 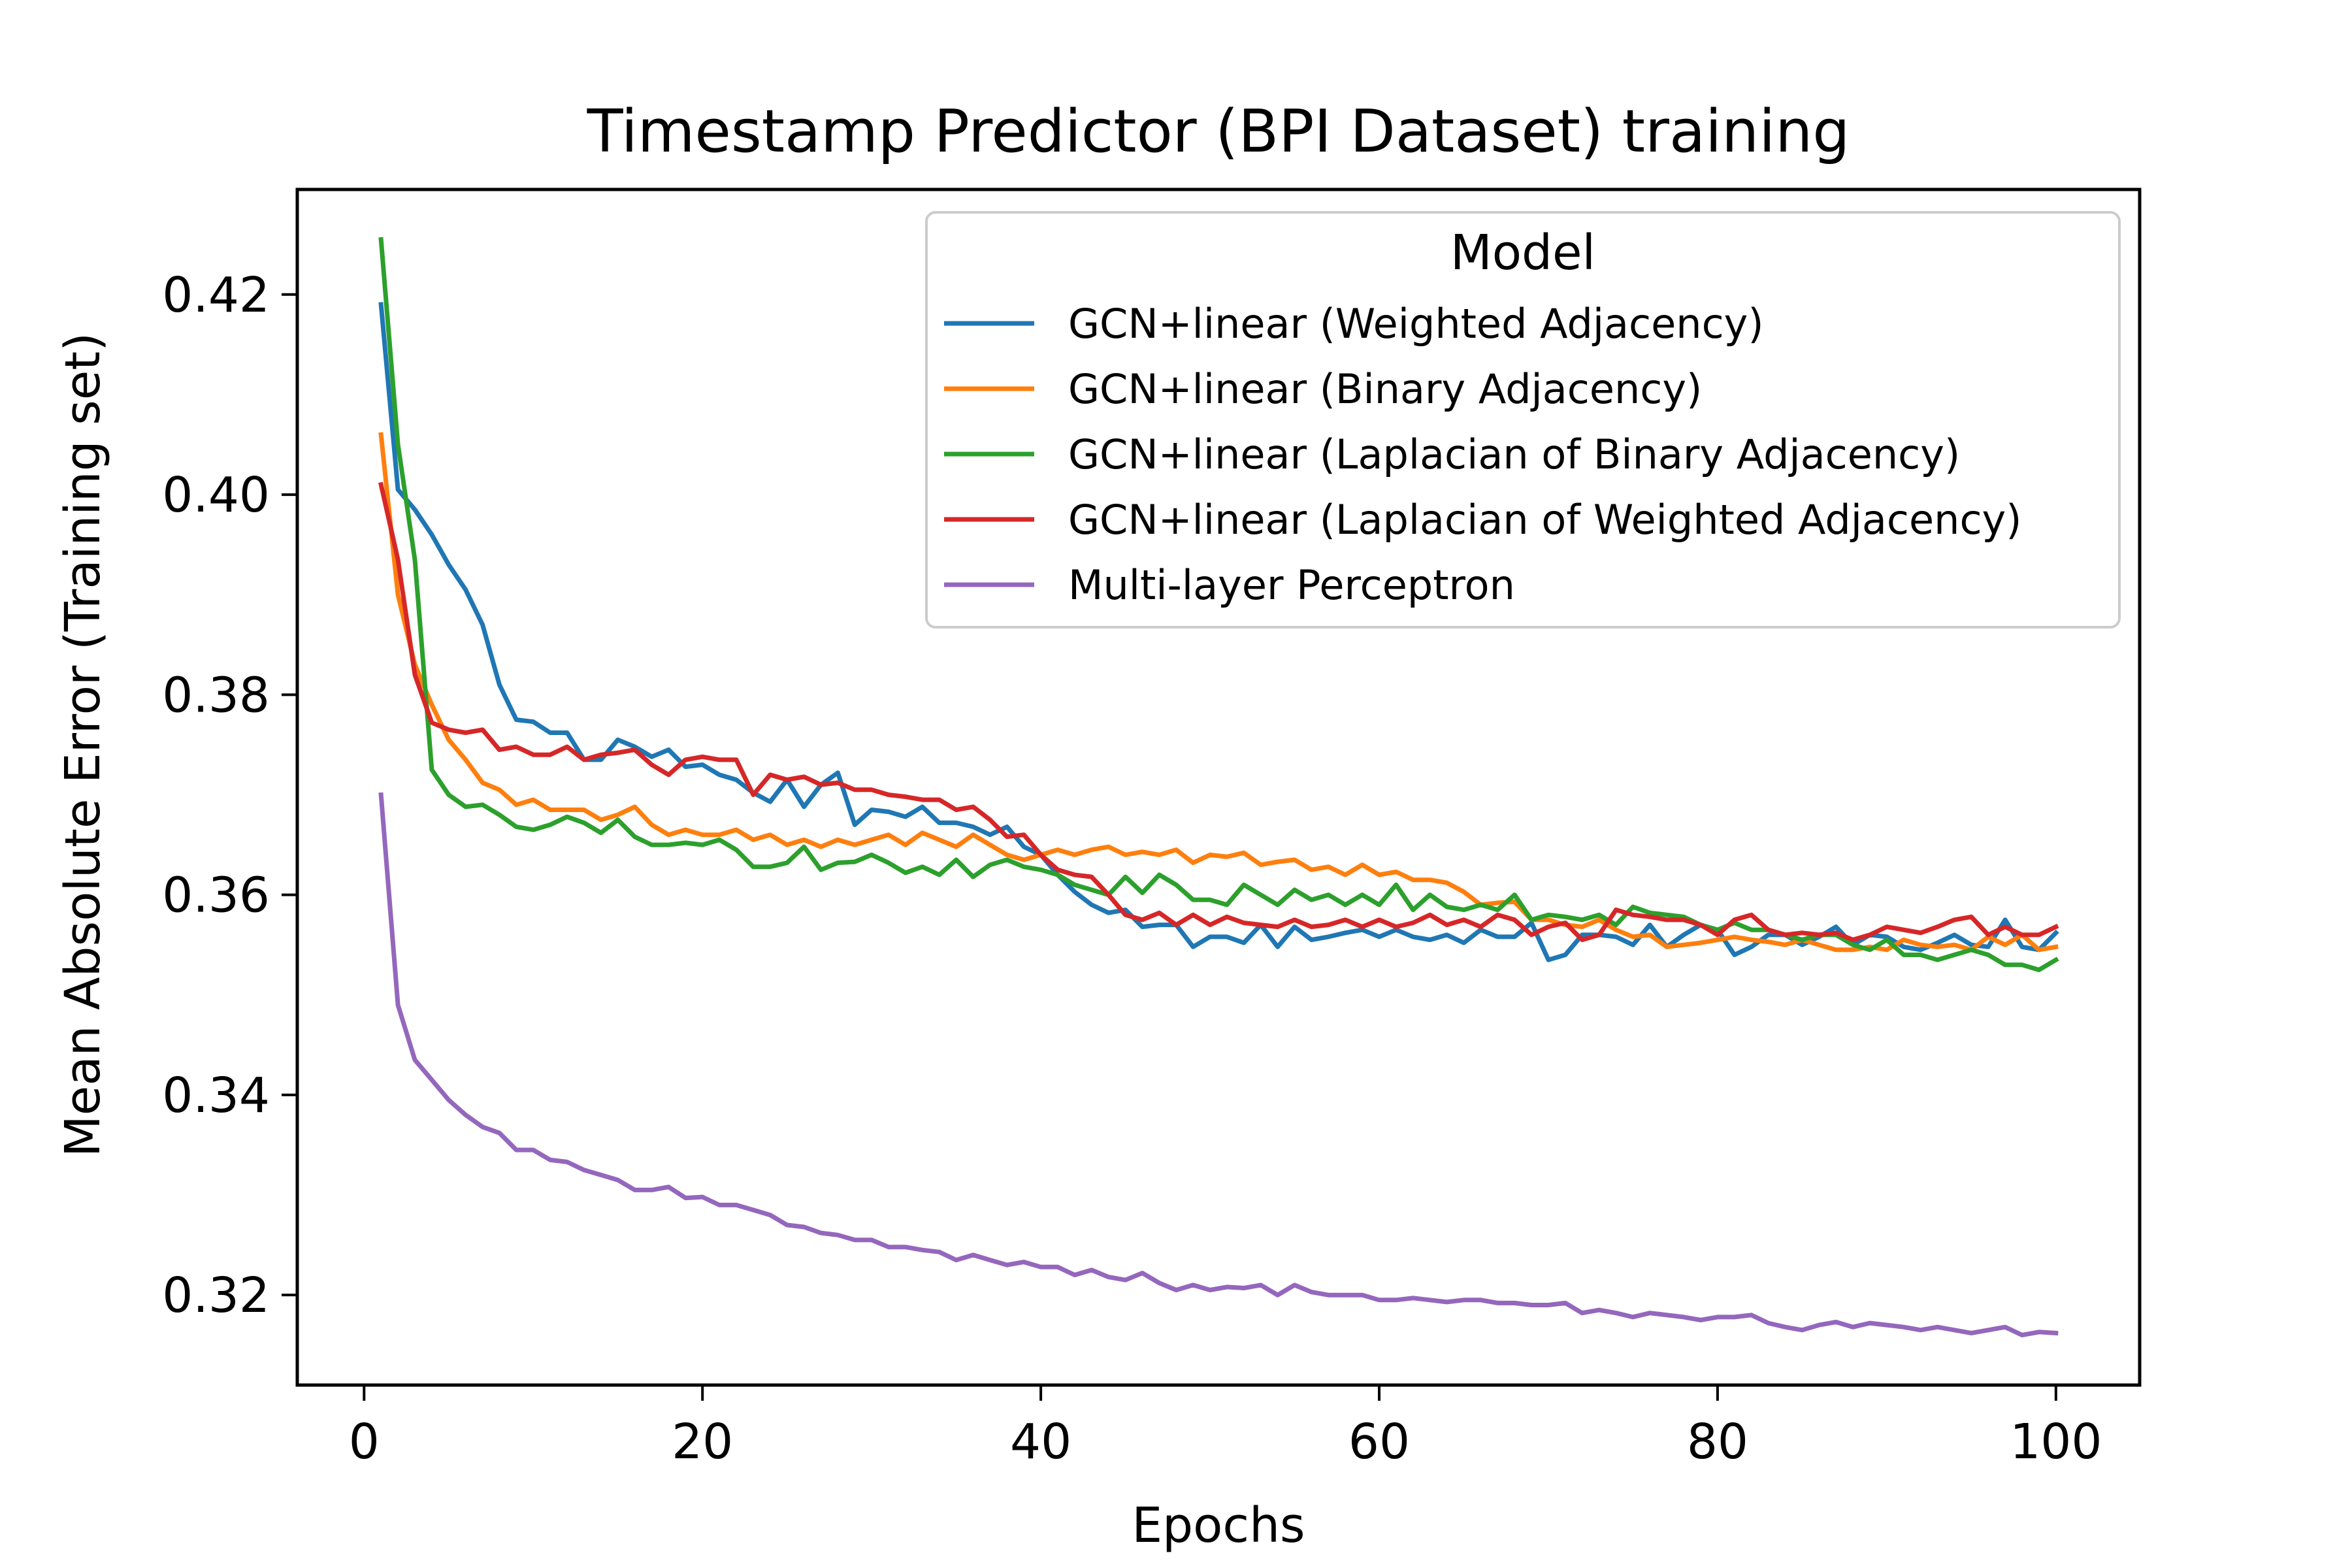 I want to click on x-axis: 0 20 40 60 80 100, so click(x=1225, y=1427).